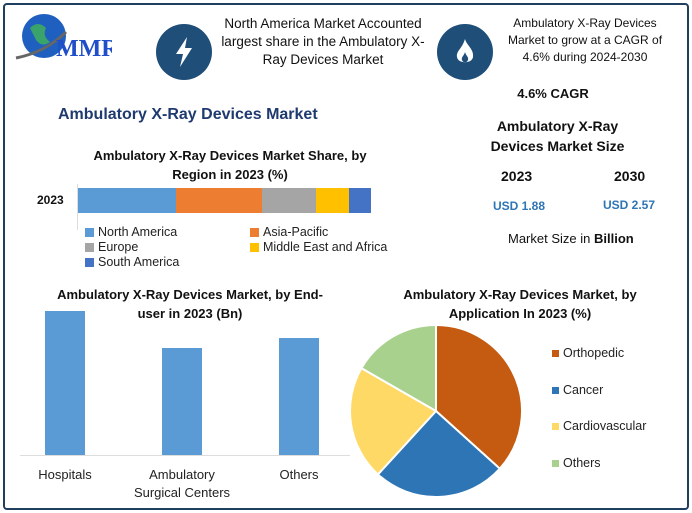 The width and height of the screenshot is (692, 513). I want to click on pie-slice-orthopedic, so click(479, 397).